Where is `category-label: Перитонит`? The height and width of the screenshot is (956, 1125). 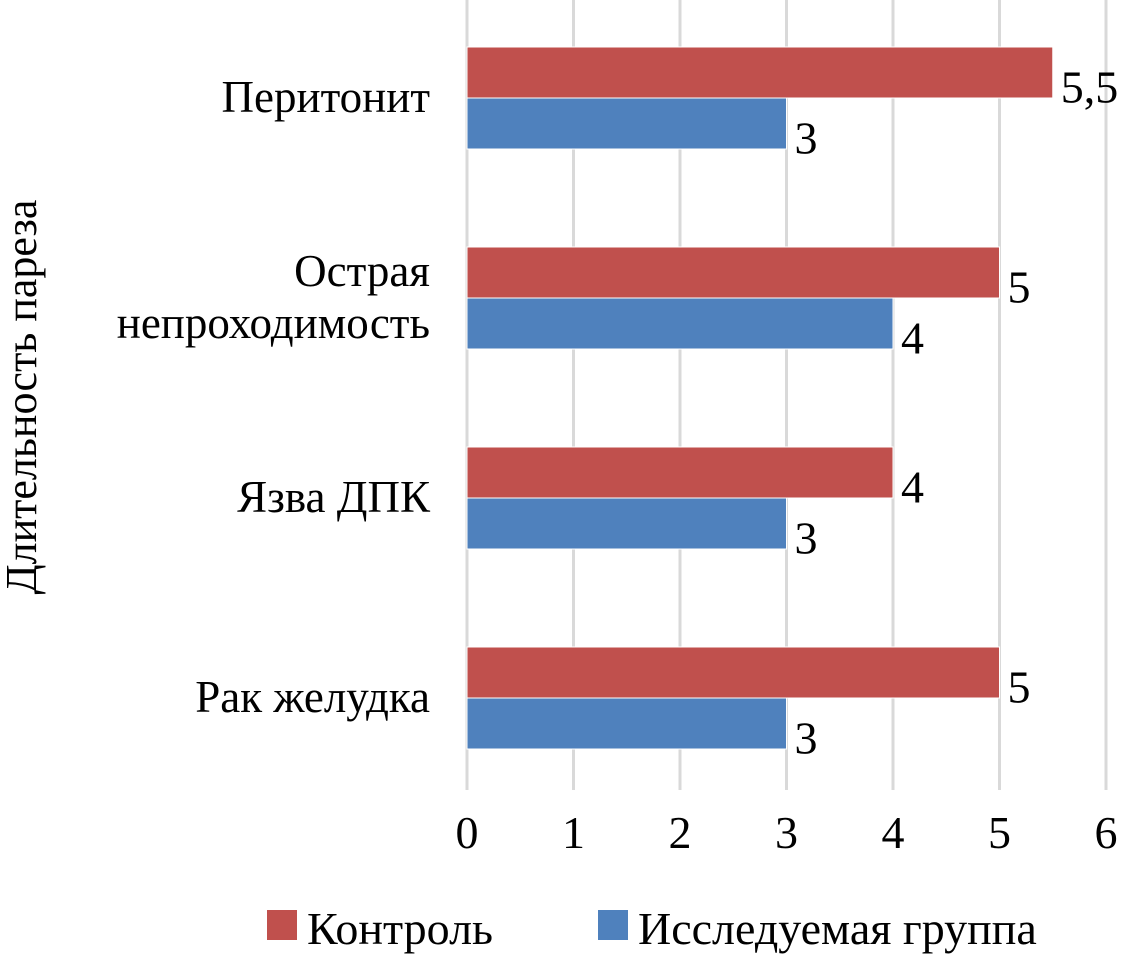 category-label: Перитонит is located at coordinates (326, 97).